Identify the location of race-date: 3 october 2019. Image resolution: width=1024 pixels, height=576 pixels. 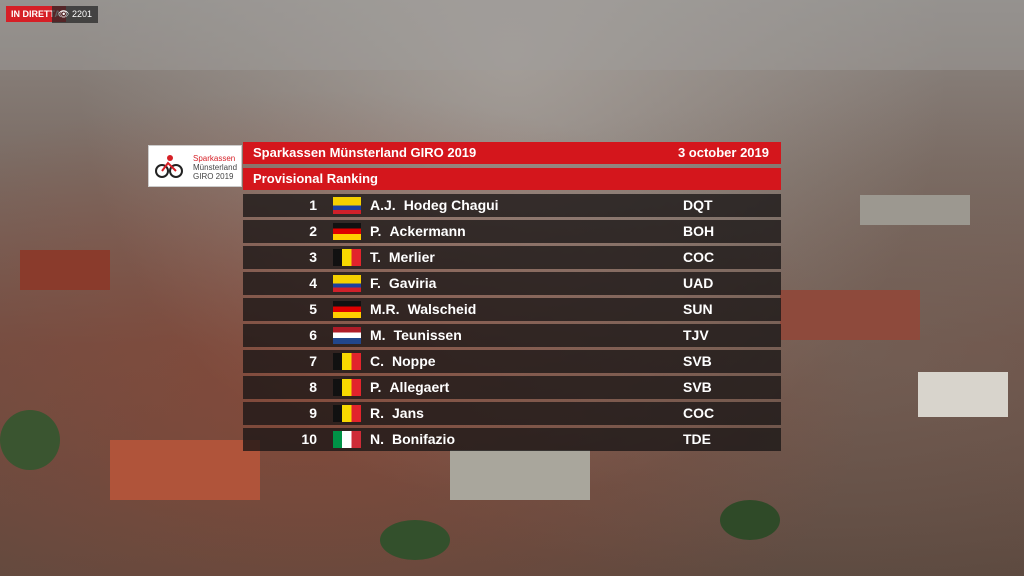
(723, 152).